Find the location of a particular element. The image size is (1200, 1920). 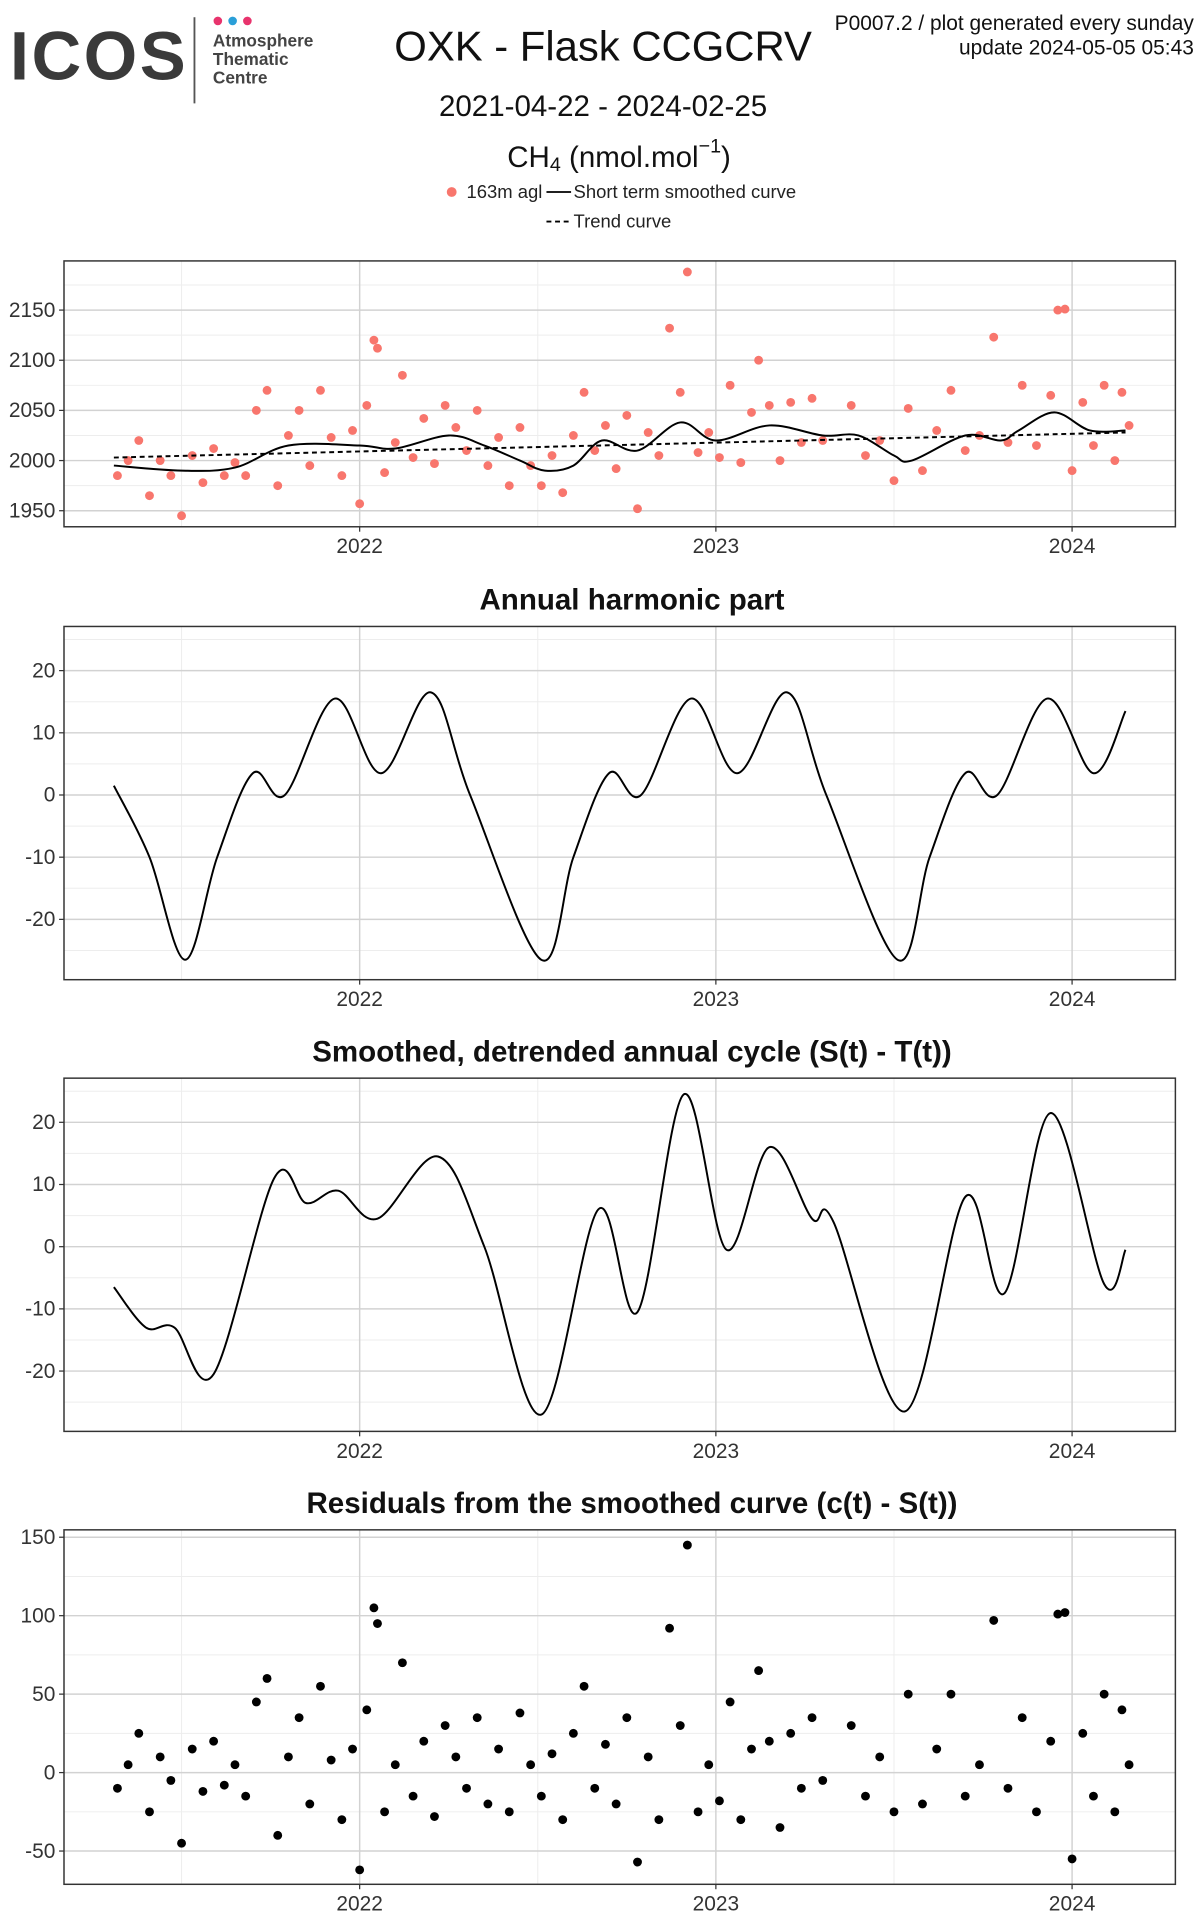

y-tick-label: 150 is located at coordinates (37, 1537).